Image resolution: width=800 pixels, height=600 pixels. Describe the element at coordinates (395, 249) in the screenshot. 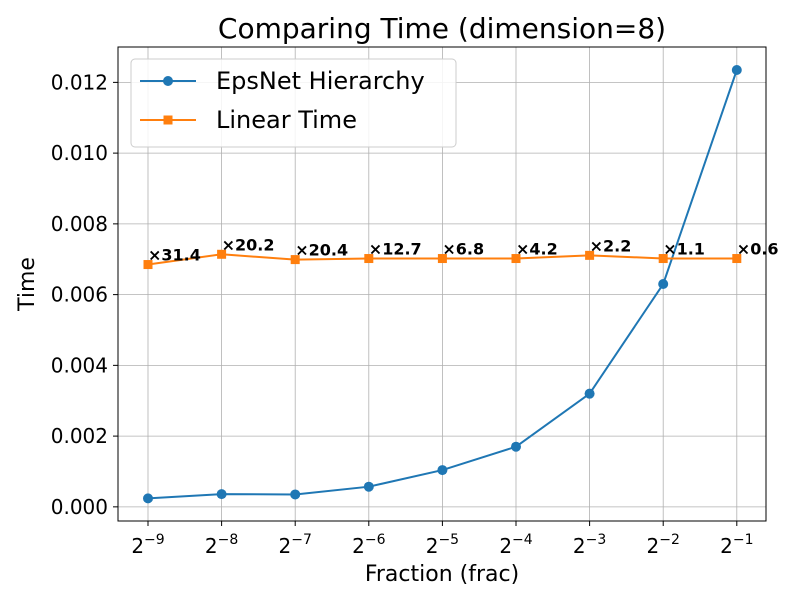

I see `speedup-label: ×12.7` at that location.